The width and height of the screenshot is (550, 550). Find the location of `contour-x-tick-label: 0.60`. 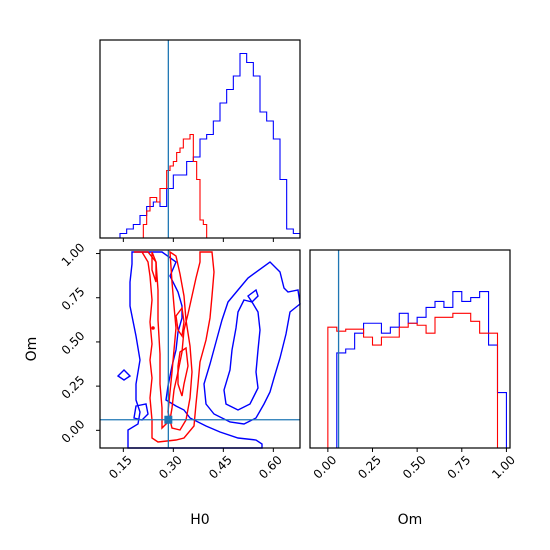

contour-x-tick-label: 0.60 is located at coordinates (270, 467).